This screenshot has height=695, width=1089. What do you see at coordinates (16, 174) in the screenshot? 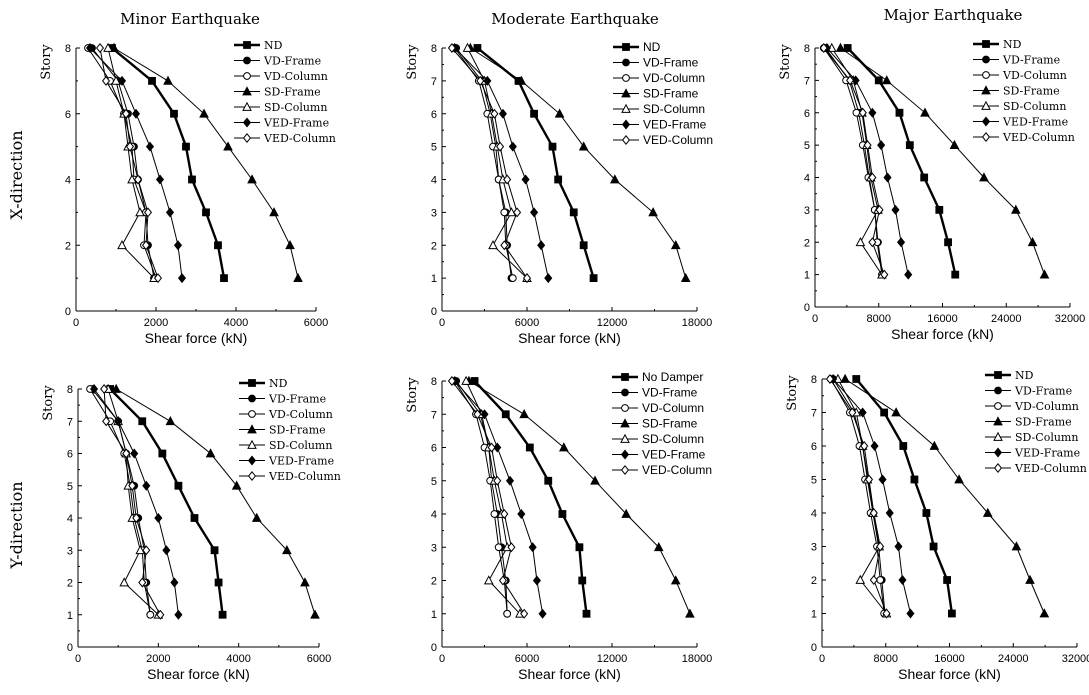
I see `row-label-x-direction: X-direction` at bounding box center [16, 174].